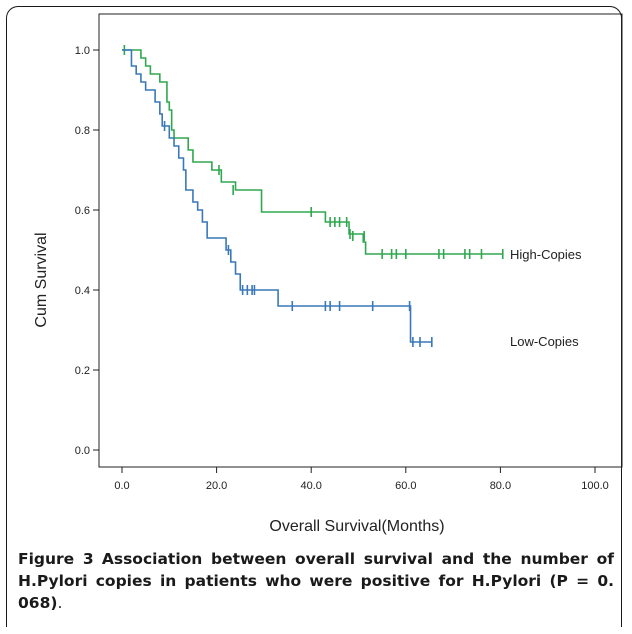 This screenshot has width=632, height=634. I want to click on caption-end: ., so click(60, 603).